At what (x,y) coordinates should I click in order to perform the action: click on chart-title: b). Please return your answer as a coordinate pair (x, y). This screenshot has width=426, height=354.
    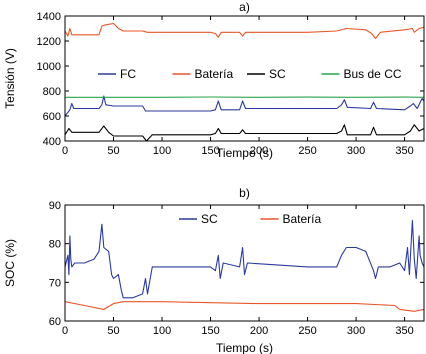
    Looking at the image, I should click on (244, 193).